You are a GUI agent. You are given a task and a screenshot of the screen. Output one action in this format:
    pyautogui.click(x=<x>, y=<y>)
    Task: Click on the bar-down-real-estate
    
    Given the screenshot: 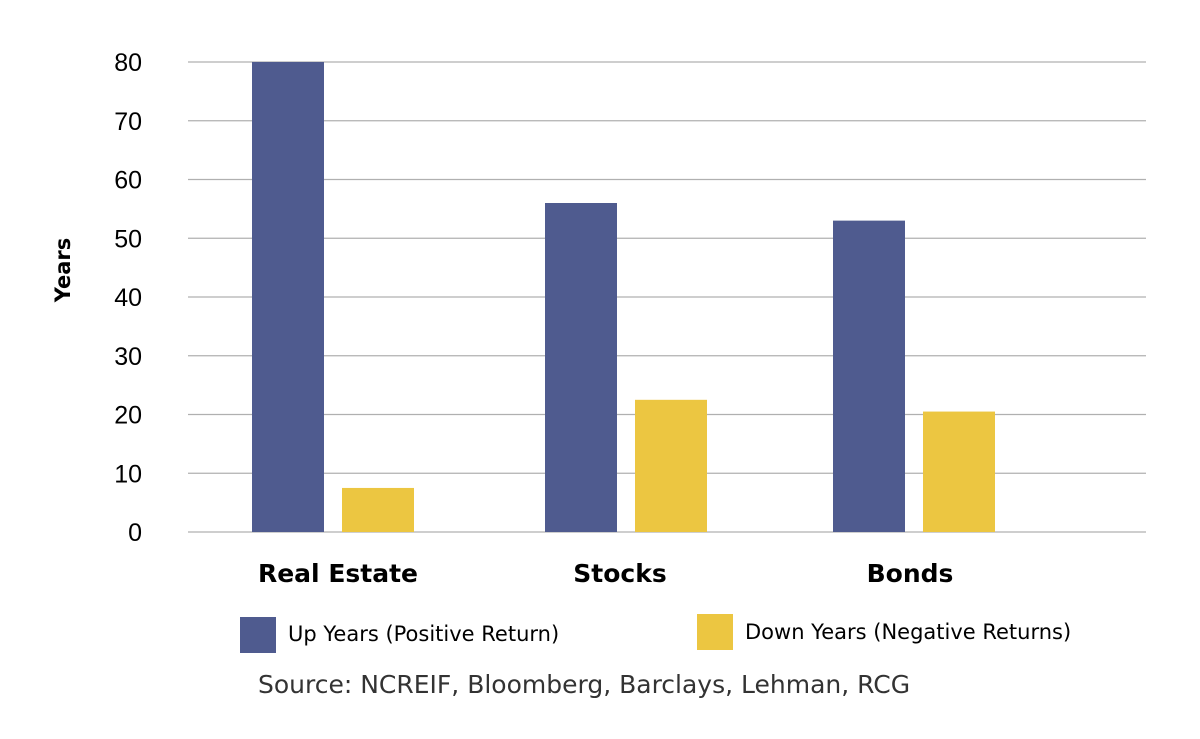 What is the action you would take?
    pyautogui.click(x=378, y=509)
    